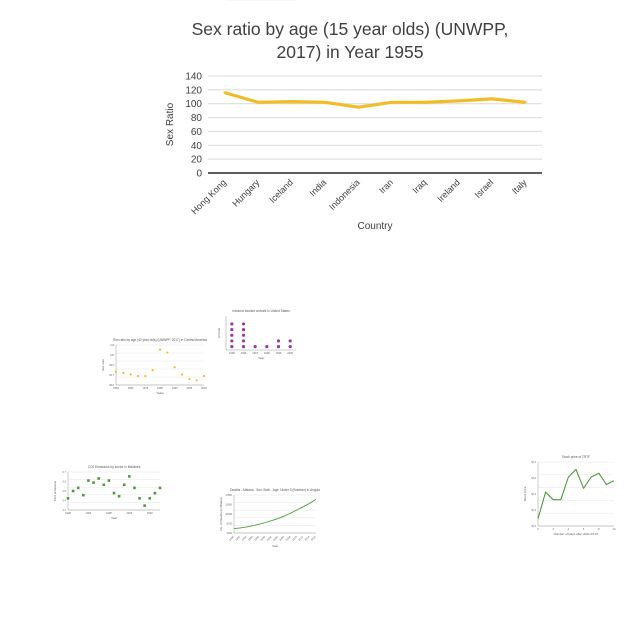 Image resolution: width=640 pixels, height=640 pixels. I want to click on mini-y-tick-label: 52.5, so click(533, 526).